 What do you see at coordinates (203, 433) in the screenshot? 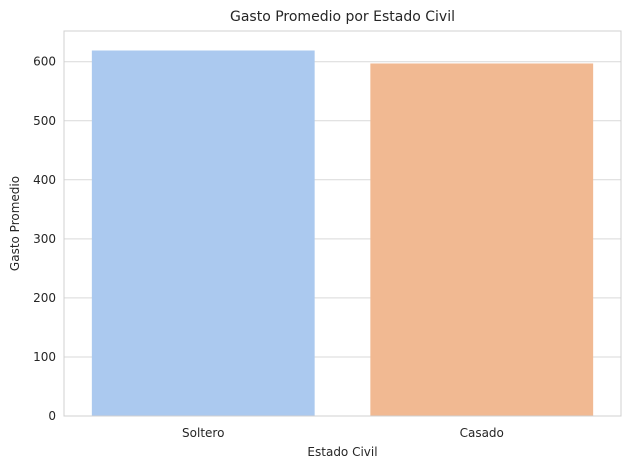
I see `x-tick-label: Soltero` at bounding box center [203, 433].